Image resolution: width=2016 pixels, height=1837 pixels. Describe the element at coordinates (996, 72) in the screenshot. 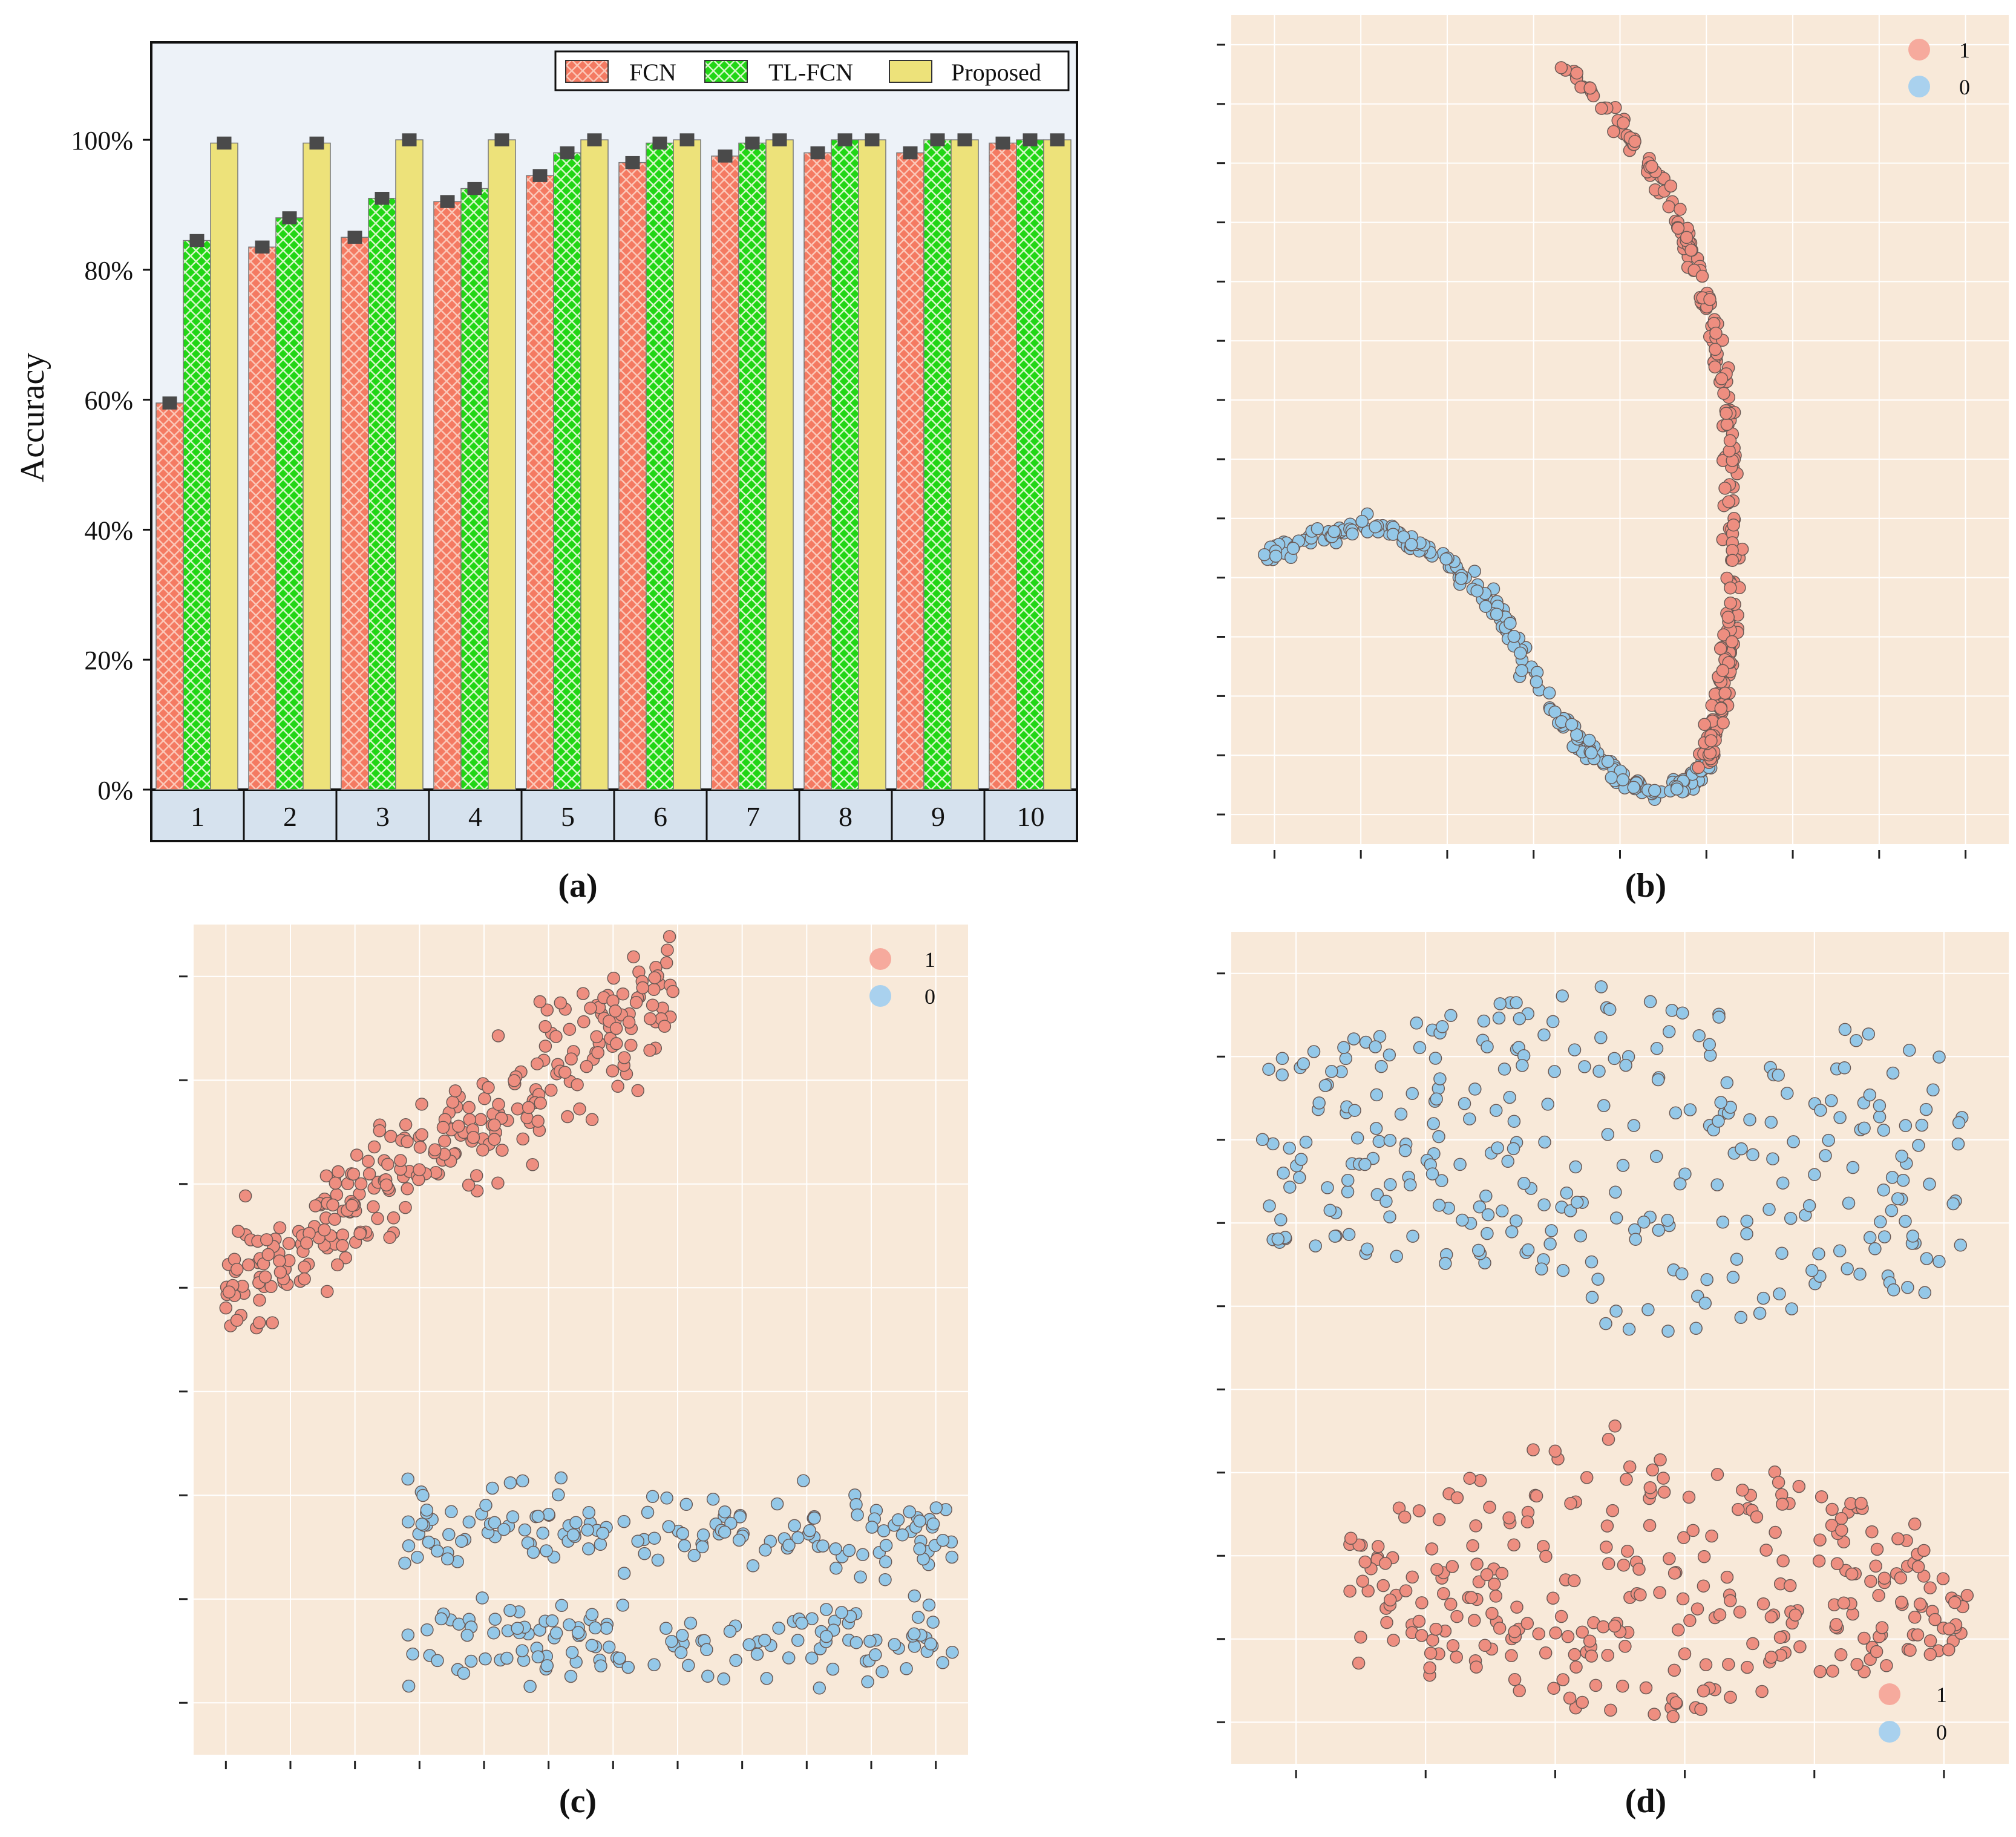

I see `legend-label-proposed: Proposed` at that location.